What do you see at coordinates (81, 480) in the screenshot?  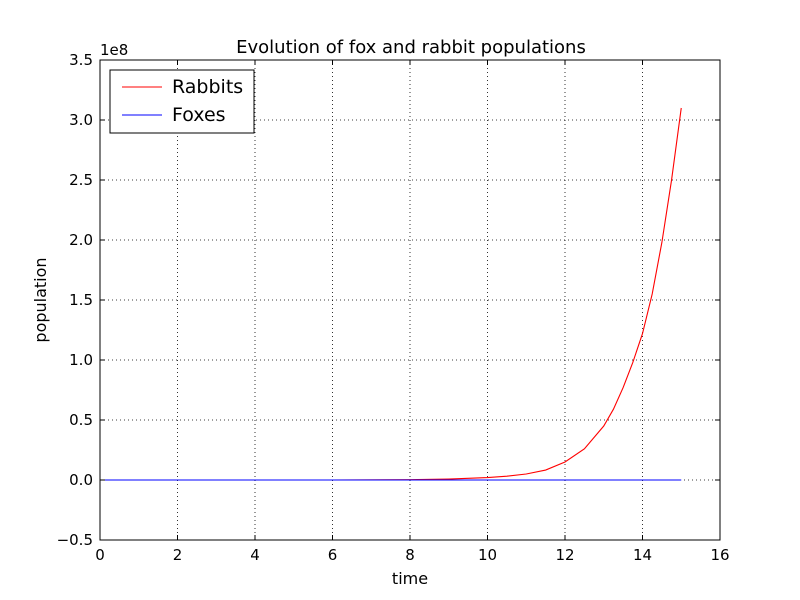 I see `y-tick-label: 0.0` at bounding box center [81, 480].